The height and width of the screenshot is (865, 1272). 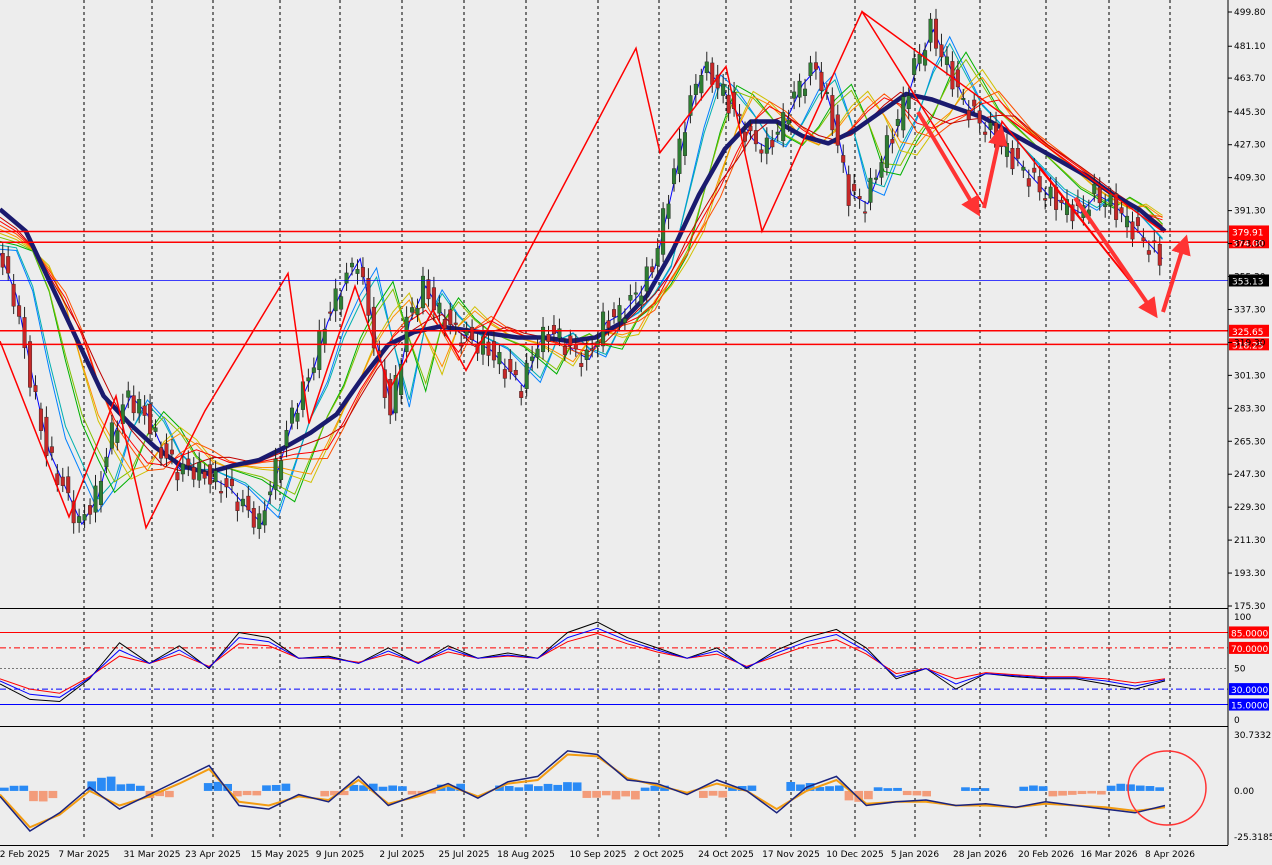 What do you see at coordinates (583, 791) in the screenshot?
I see `macd-main-line` at bounding box center [583, 791].